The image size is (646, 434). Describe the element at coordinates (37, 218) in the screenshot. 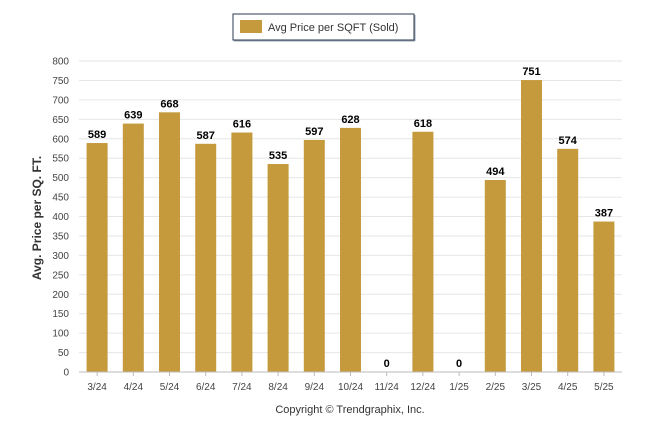

I see `y-axis-label: Avg. Price per SQ. FT.` at that location.